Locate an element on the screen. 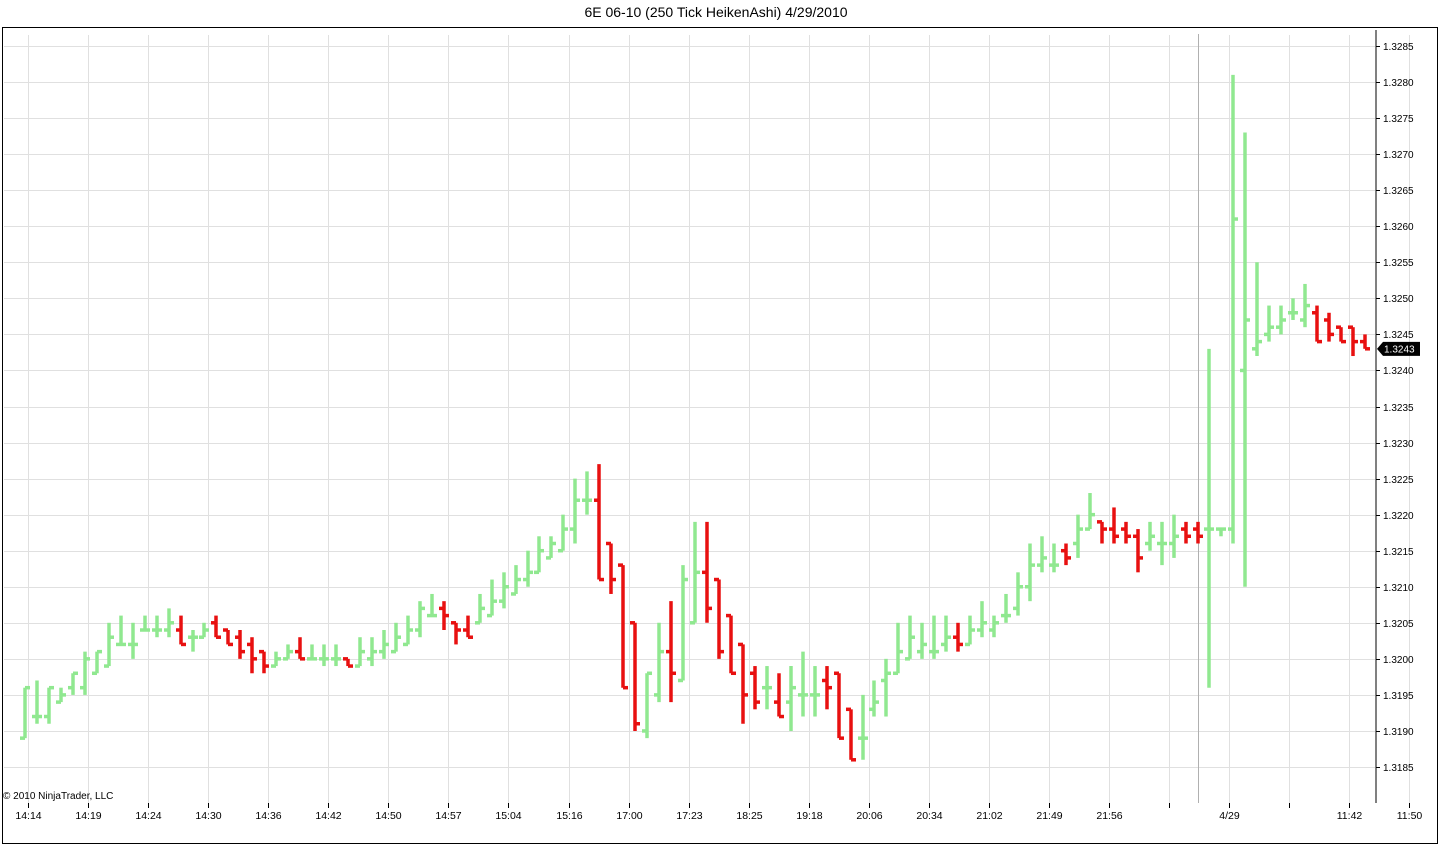  y-tick-label: 1.3185 is located at coordinates (1398, 768).